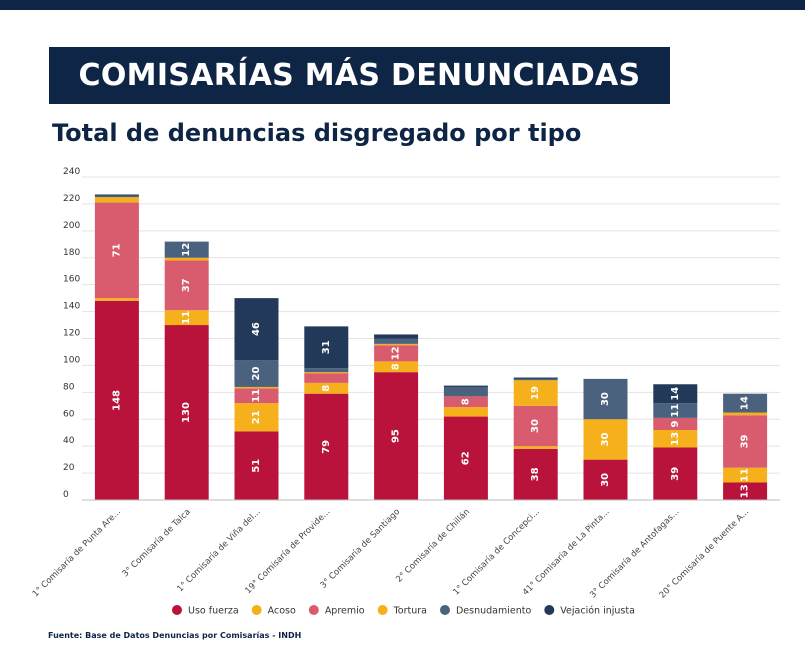  What do you see at coordinates (157, 543) in the screenshot?
I see `x-tick-label: 3° Comisaría de Talca` at bounding box center [157, 543].